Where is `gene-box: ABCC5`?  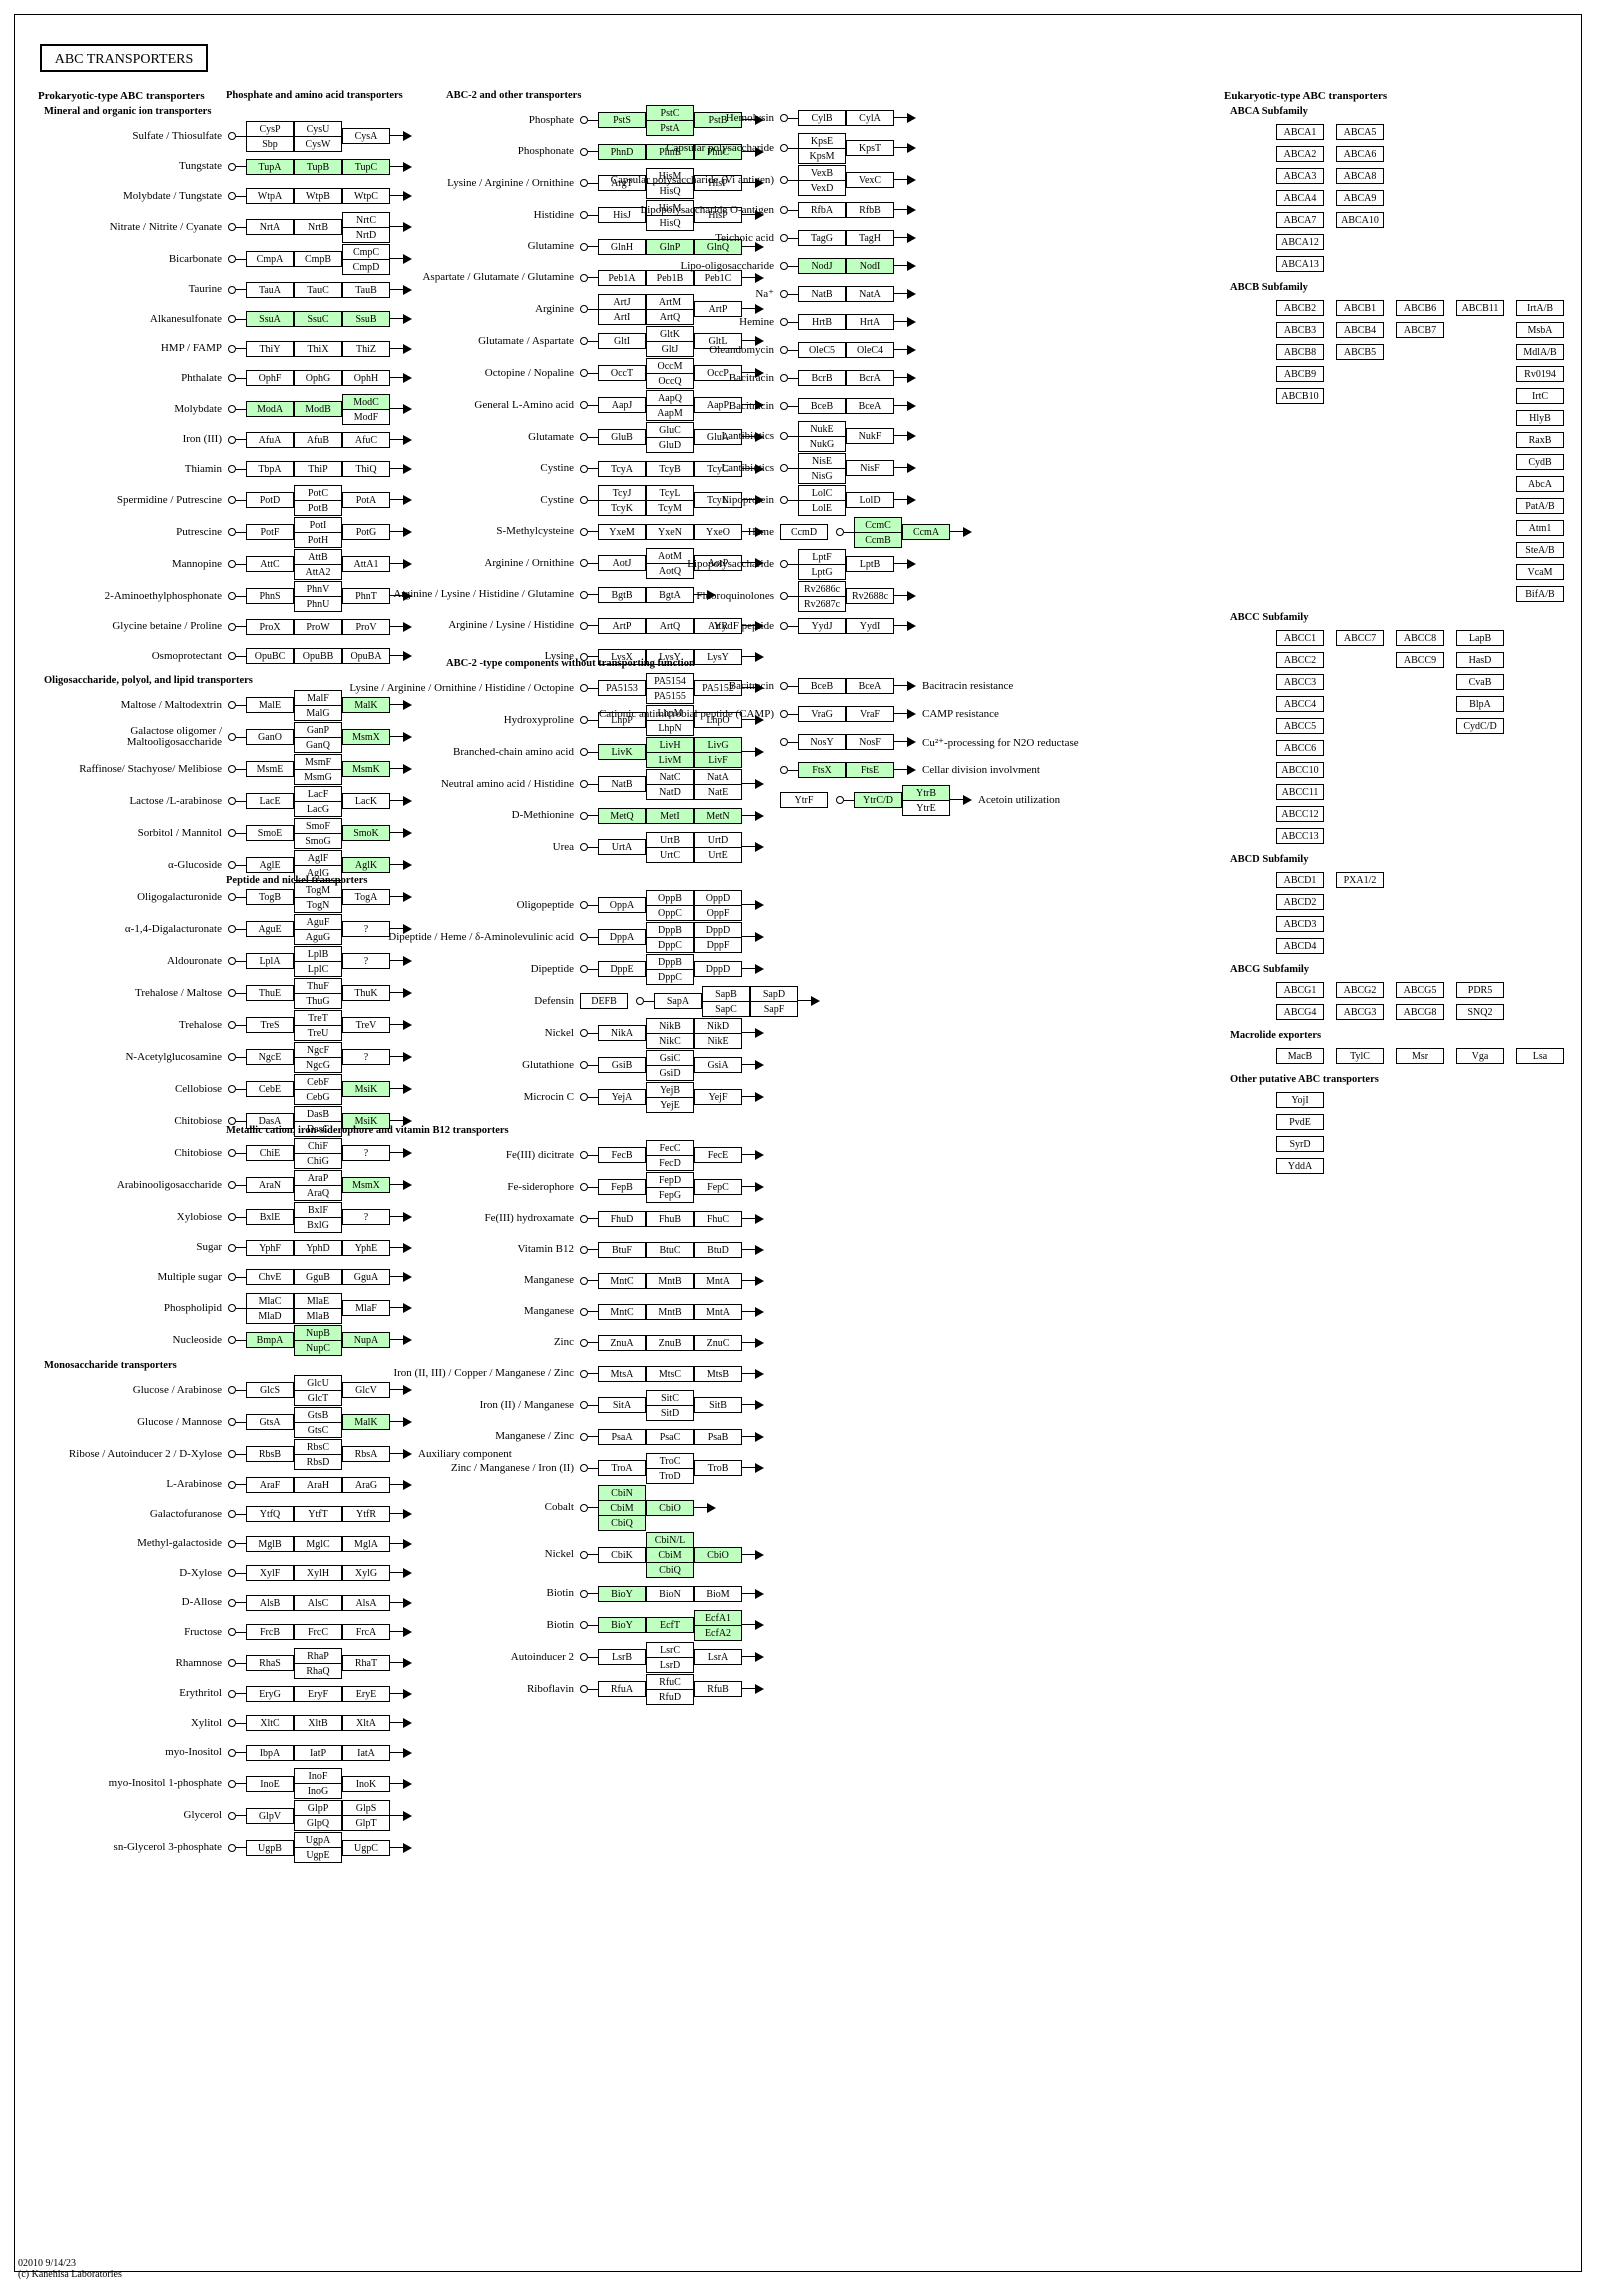 gene-box: ABCC5 is located at coordinates (1300, 726).